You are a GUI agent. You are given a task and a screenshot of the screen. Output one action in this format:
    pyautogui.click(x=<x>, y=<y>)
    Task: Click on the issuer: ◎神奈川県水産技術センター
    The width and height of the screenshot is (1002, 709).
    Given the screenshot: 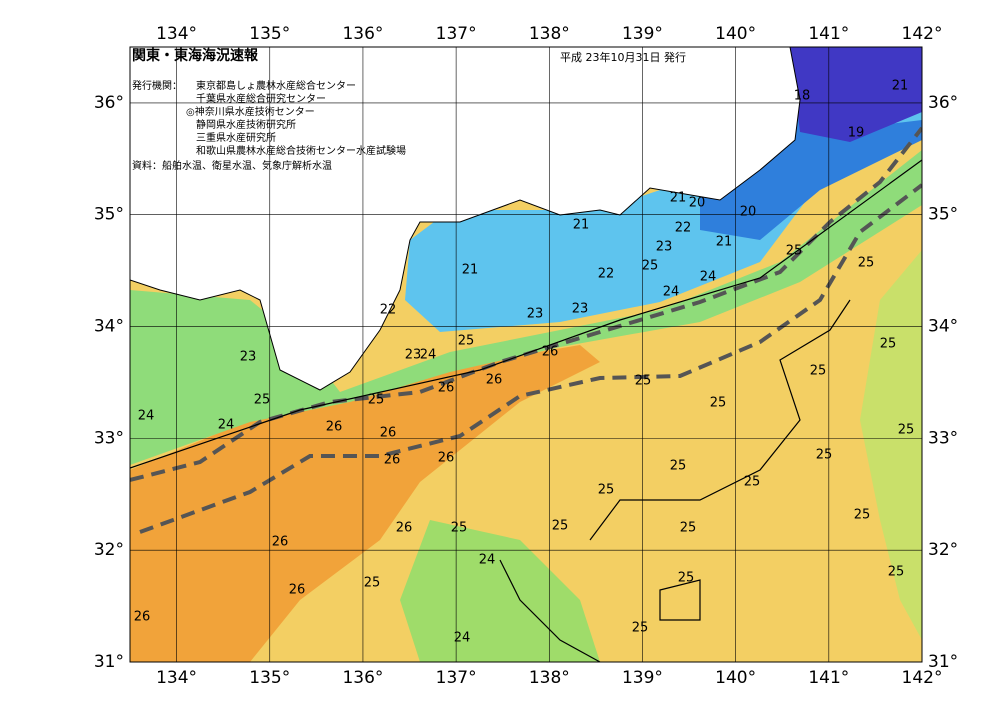 What is the action you would take?
    pyautogui.click(x=250, y=111)
    